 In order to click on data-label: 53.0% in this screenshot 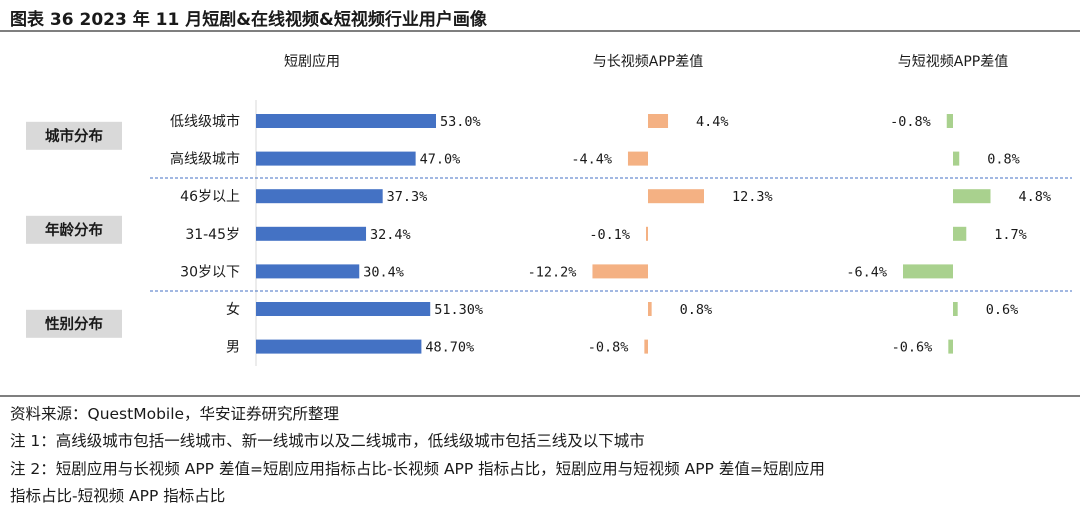, I will do `click(460, 122)`.